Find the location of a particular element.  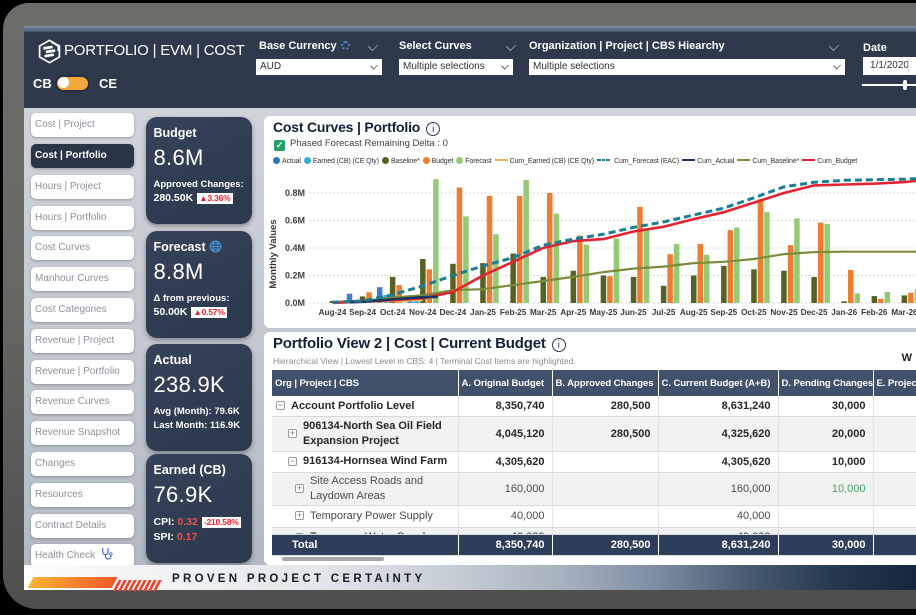

svg-text: Jul-25 is located at coordinates (664, 312).